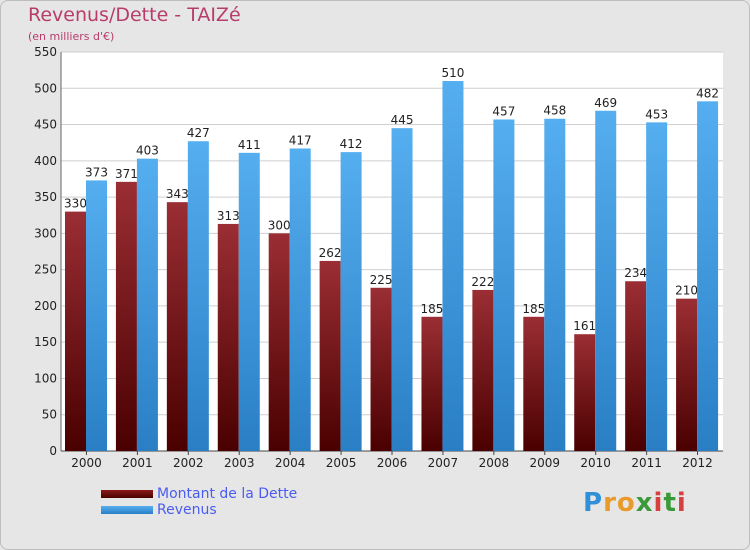  I want to click on x-tick-label: 2003, so click(239, 463).